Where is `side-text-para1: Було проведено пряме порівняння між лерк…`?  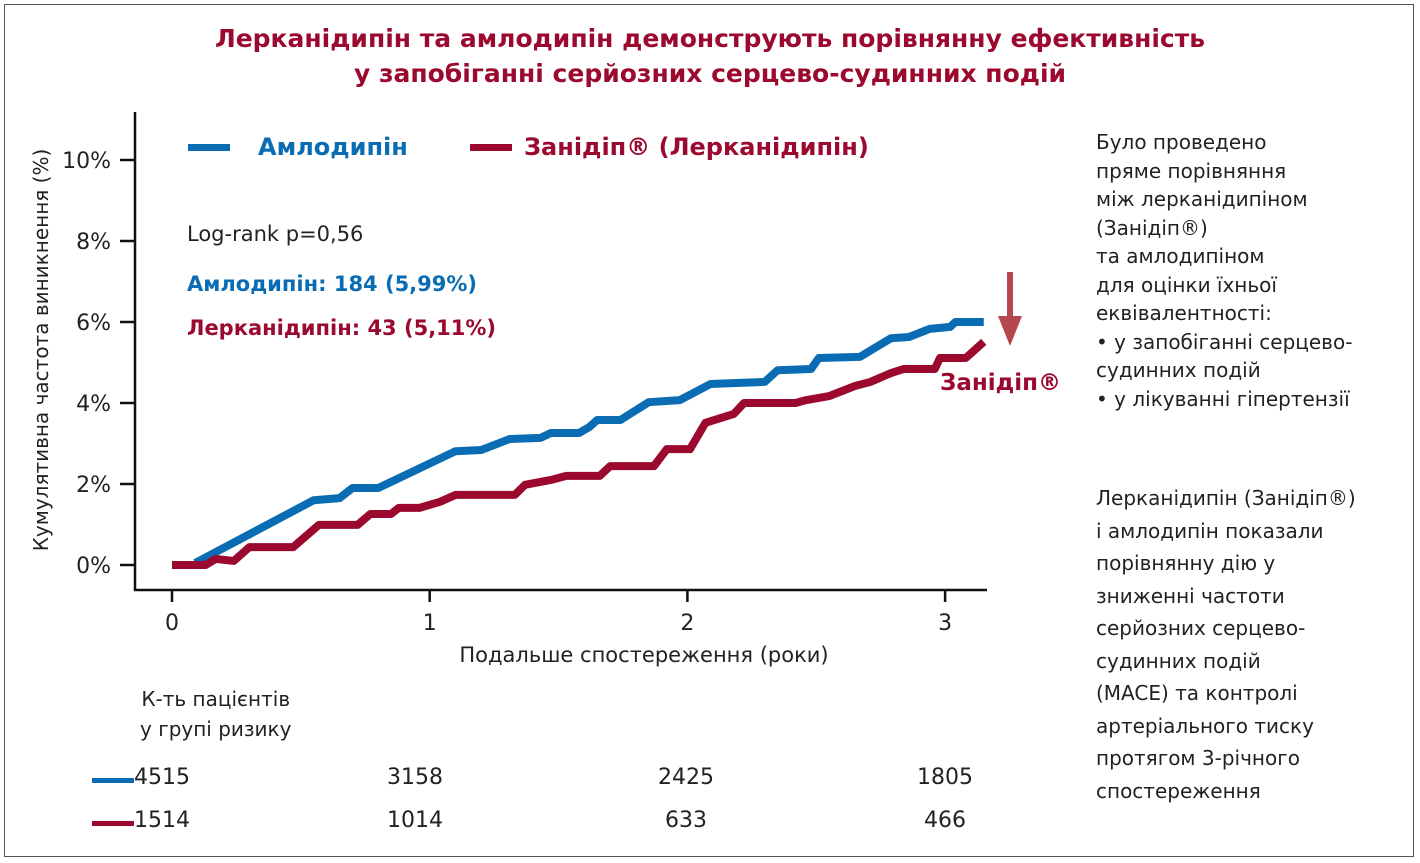 side-text-para1: Було проведено пряме порівняння між лерк… is located at coordinates (1224, 270).